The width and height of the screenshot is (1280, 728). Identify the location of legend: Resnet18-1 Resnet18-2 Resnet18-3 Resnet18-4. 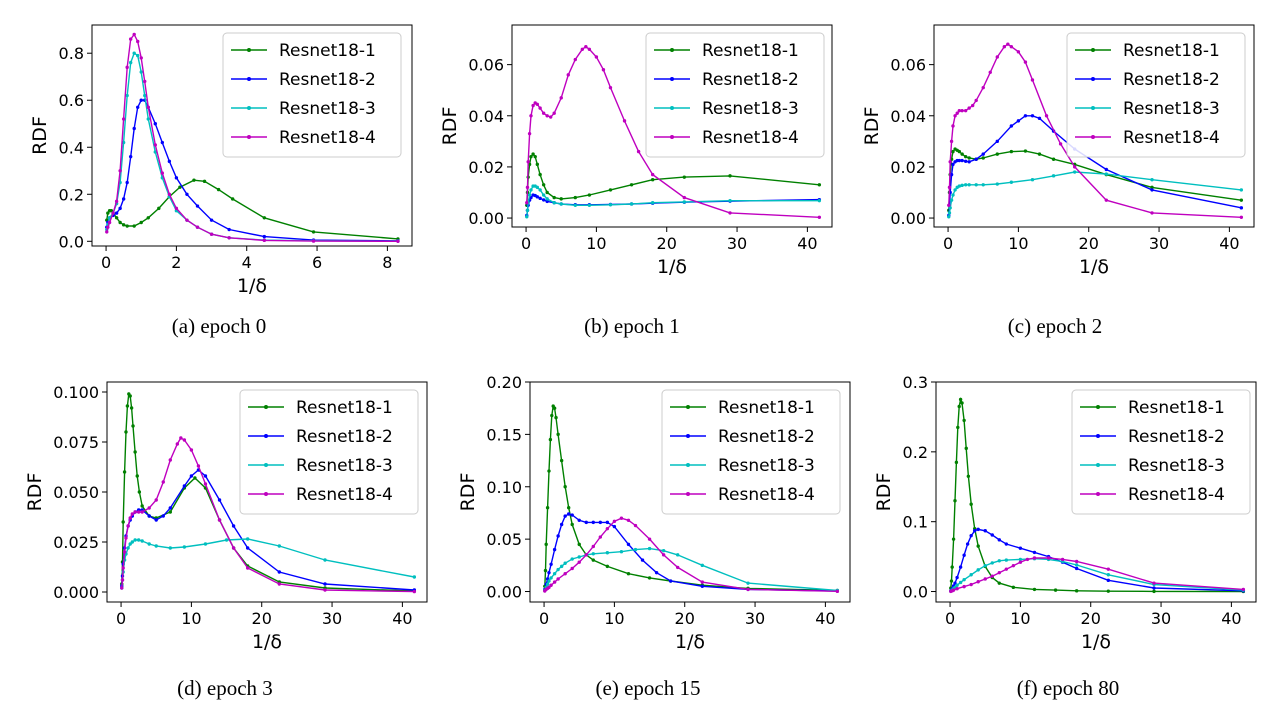
(735, 95).